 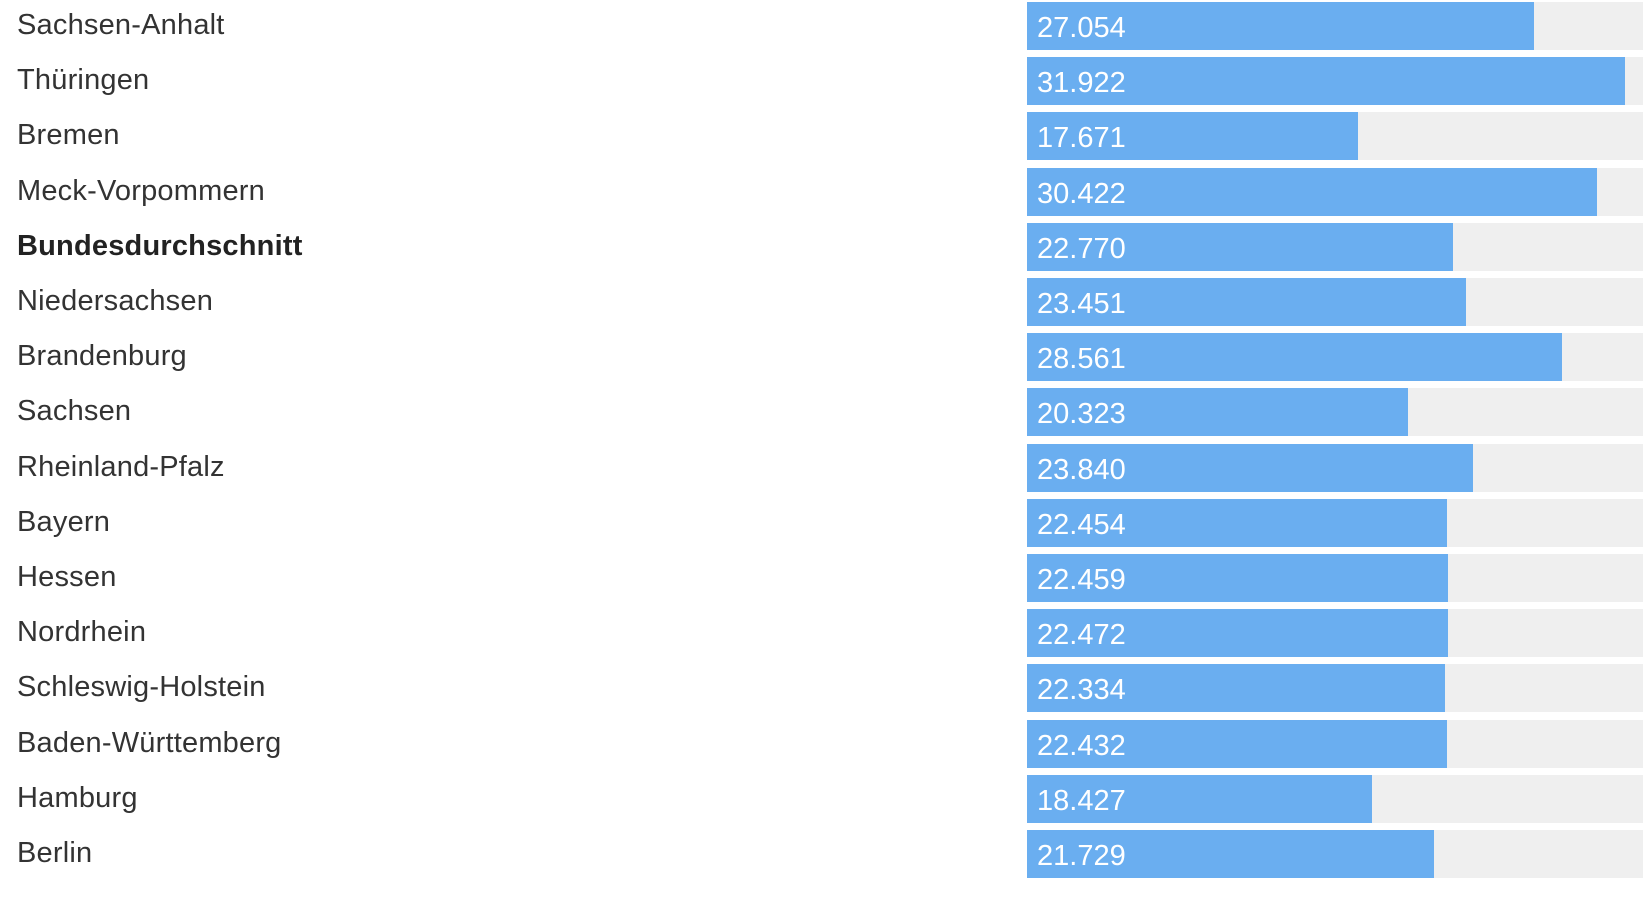 I want to click on bar-track: 22.770, so click(x=1335, y=246).